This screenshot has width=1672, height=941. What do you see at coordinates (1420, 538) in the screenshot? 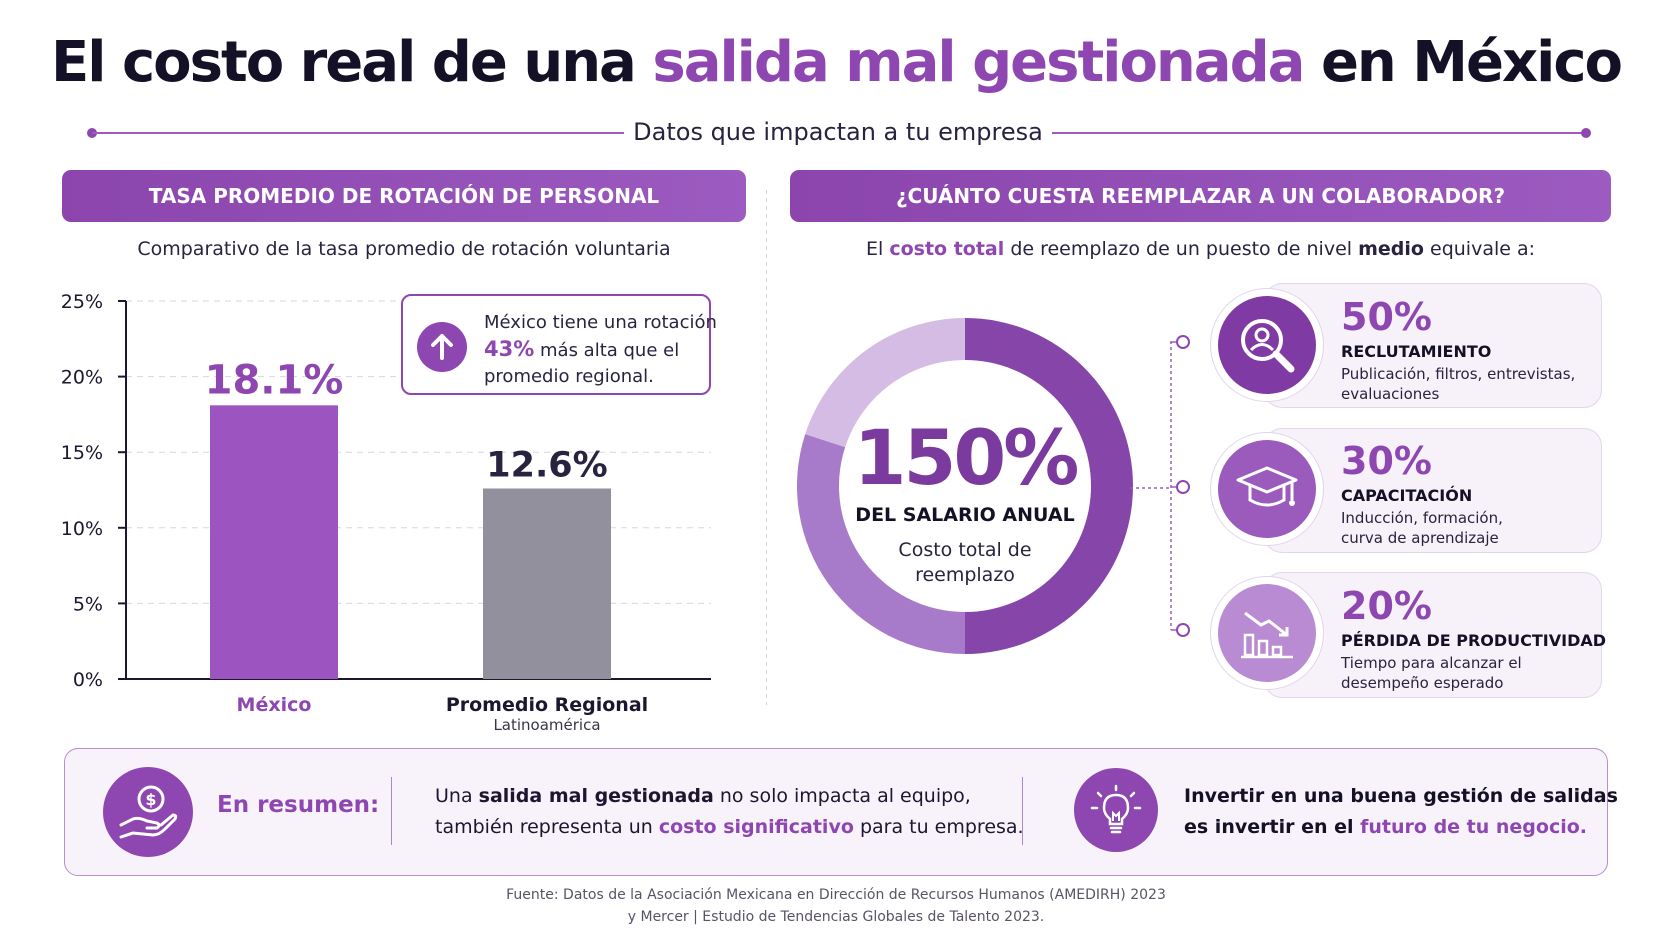
I see `training-desc-line2: curva de aprendizaje` at bounding box center [1420, 538].